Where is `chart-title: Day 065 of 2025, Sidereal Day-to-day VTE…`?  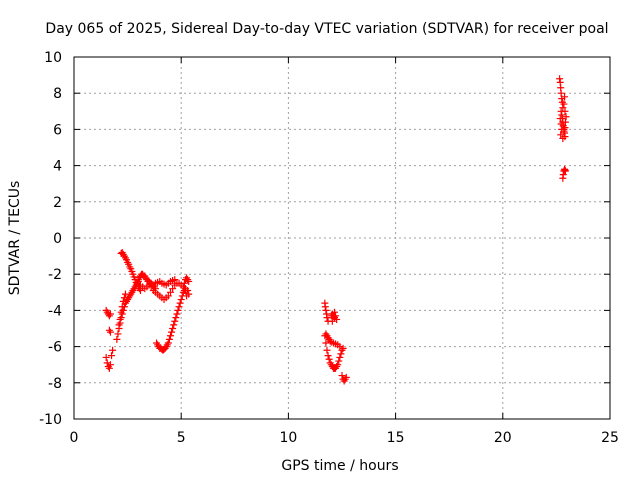 chart-title: Day 065 of 2025, Sidereal Day-to-day VTE… is located at coordinates (326, 29).